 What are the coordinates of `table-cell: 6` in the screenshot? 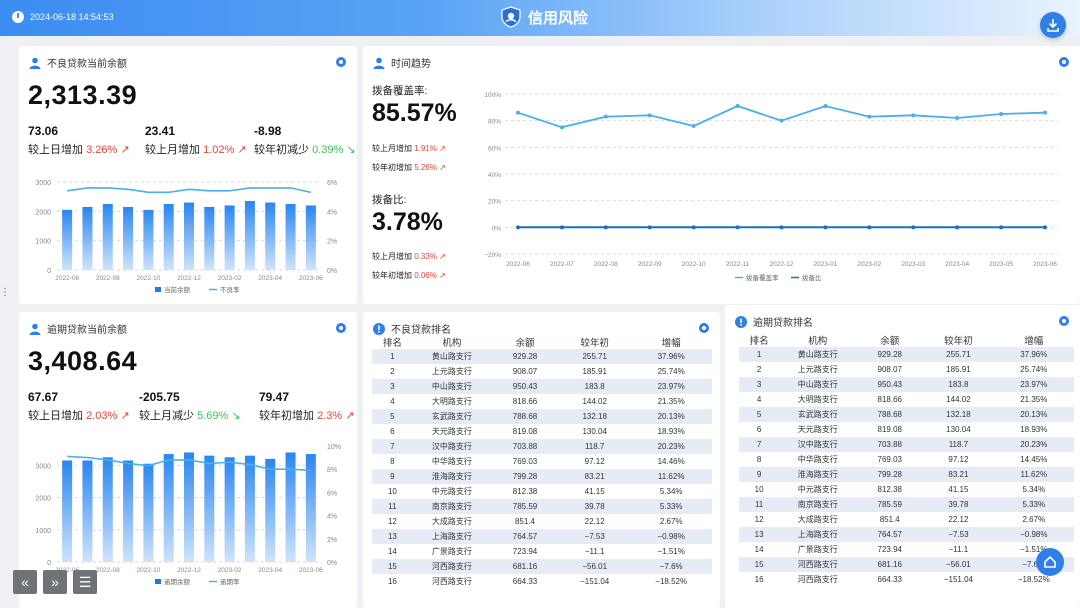 It's located at (392, 431).